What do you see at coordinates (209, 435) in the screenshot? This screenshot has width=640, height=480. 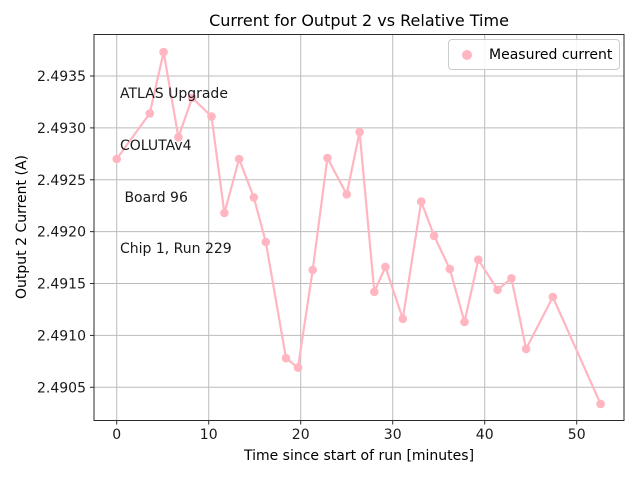 I see `x-tick-label: 10` at bounding box center [209, 435].